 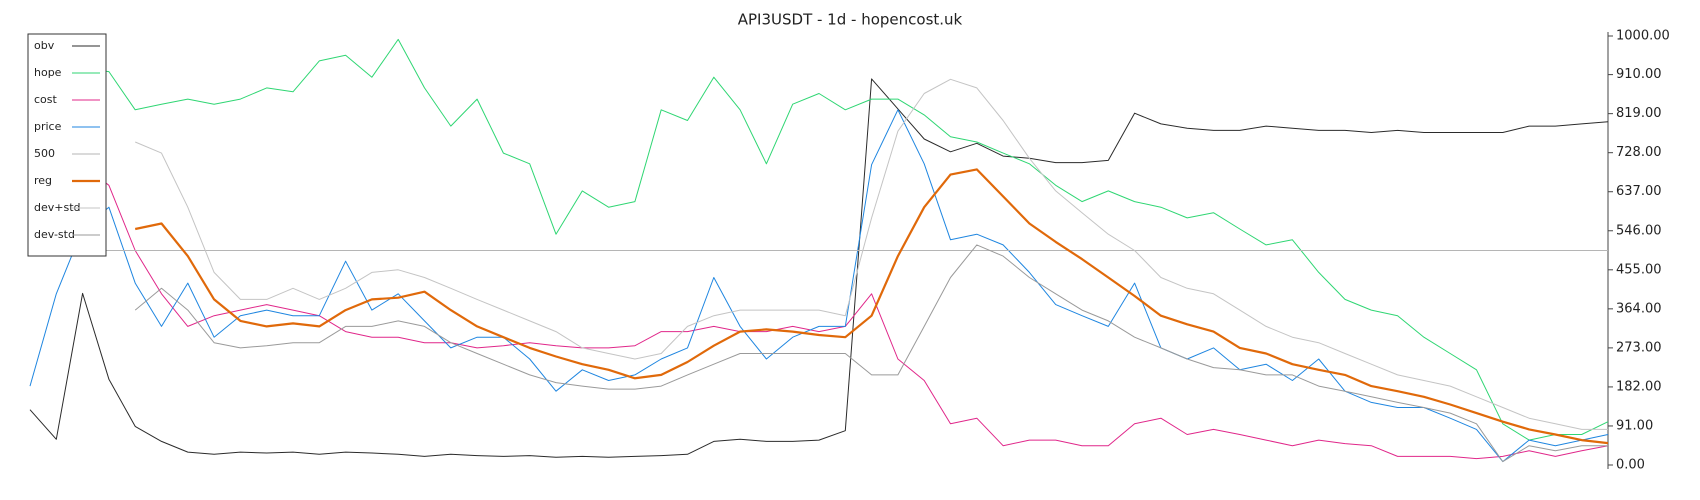 What do you see at coordinates (1639, 269) in the screenshot?
I see `y-tick-label: 455.00` at bounding box center [1639, 269].